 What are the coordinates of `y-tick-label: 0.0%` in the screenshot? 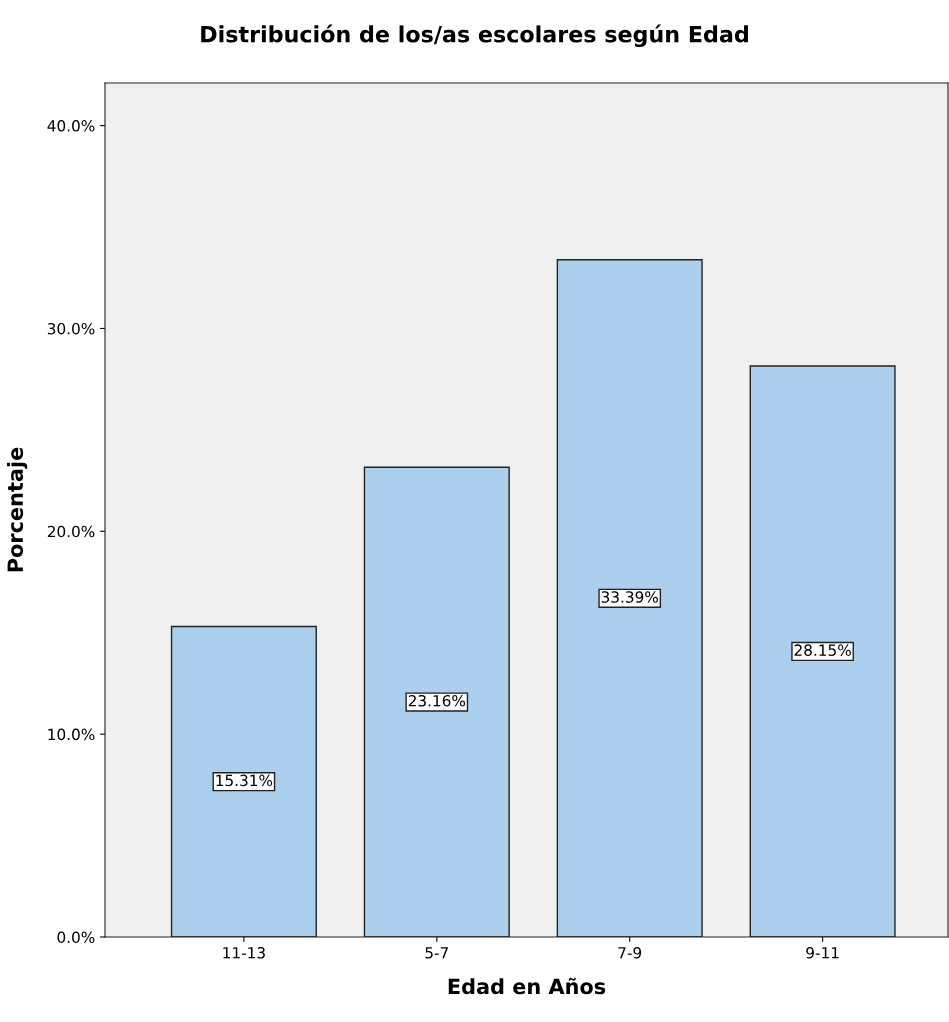 It's located at (76, 937).